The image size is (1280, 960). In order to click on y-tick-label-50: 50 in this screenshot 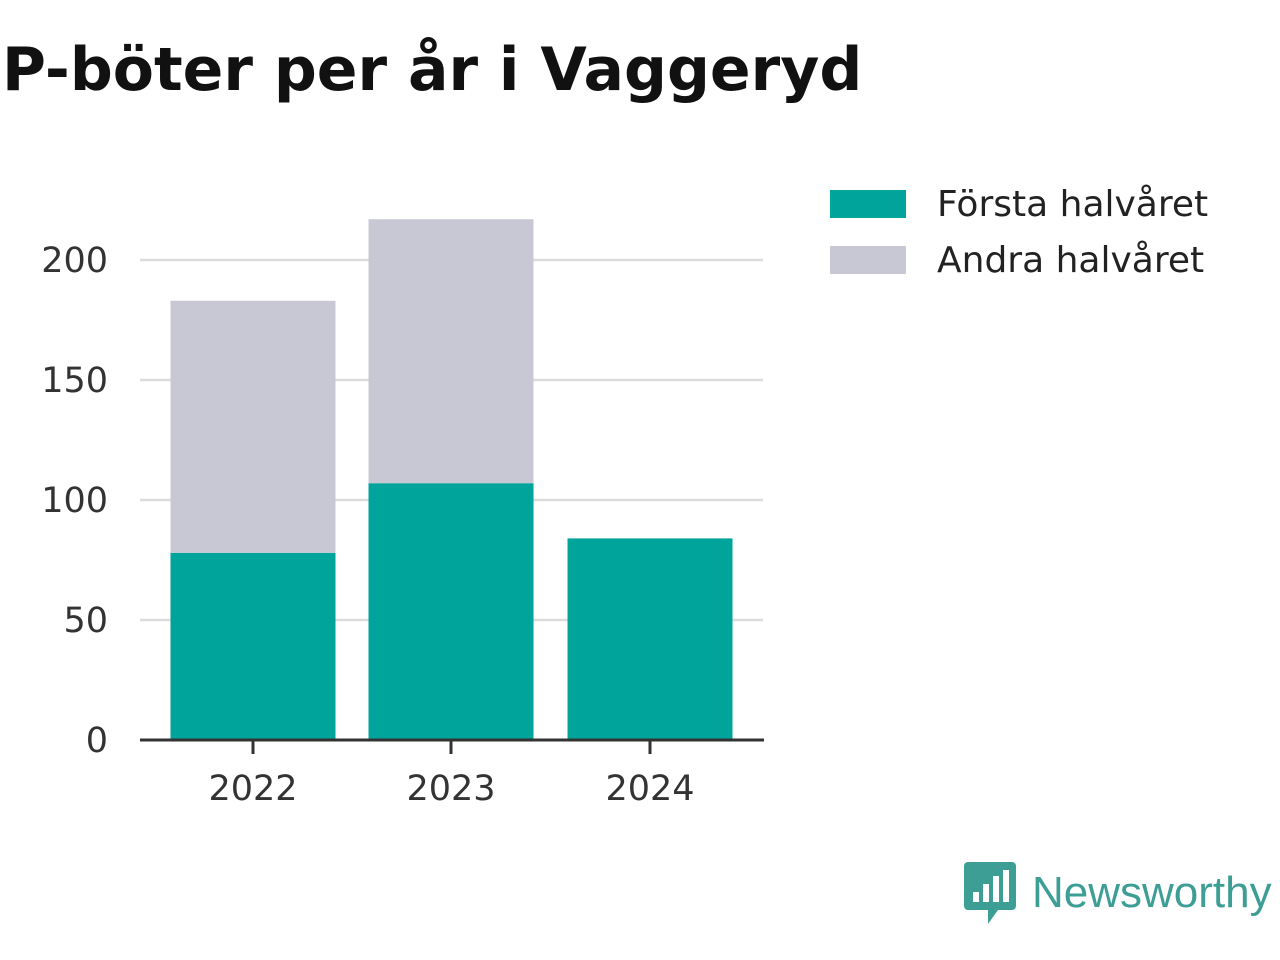, I will do `click(85, 621)`.